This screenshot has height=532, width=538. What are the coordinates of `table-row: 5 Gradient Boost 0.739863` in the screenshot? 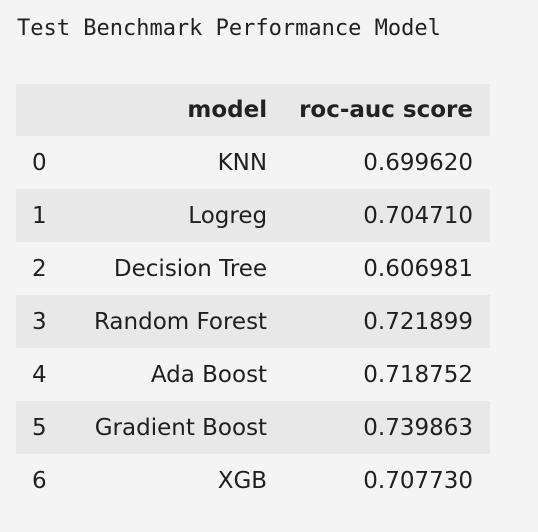 It's located at (253, 427).